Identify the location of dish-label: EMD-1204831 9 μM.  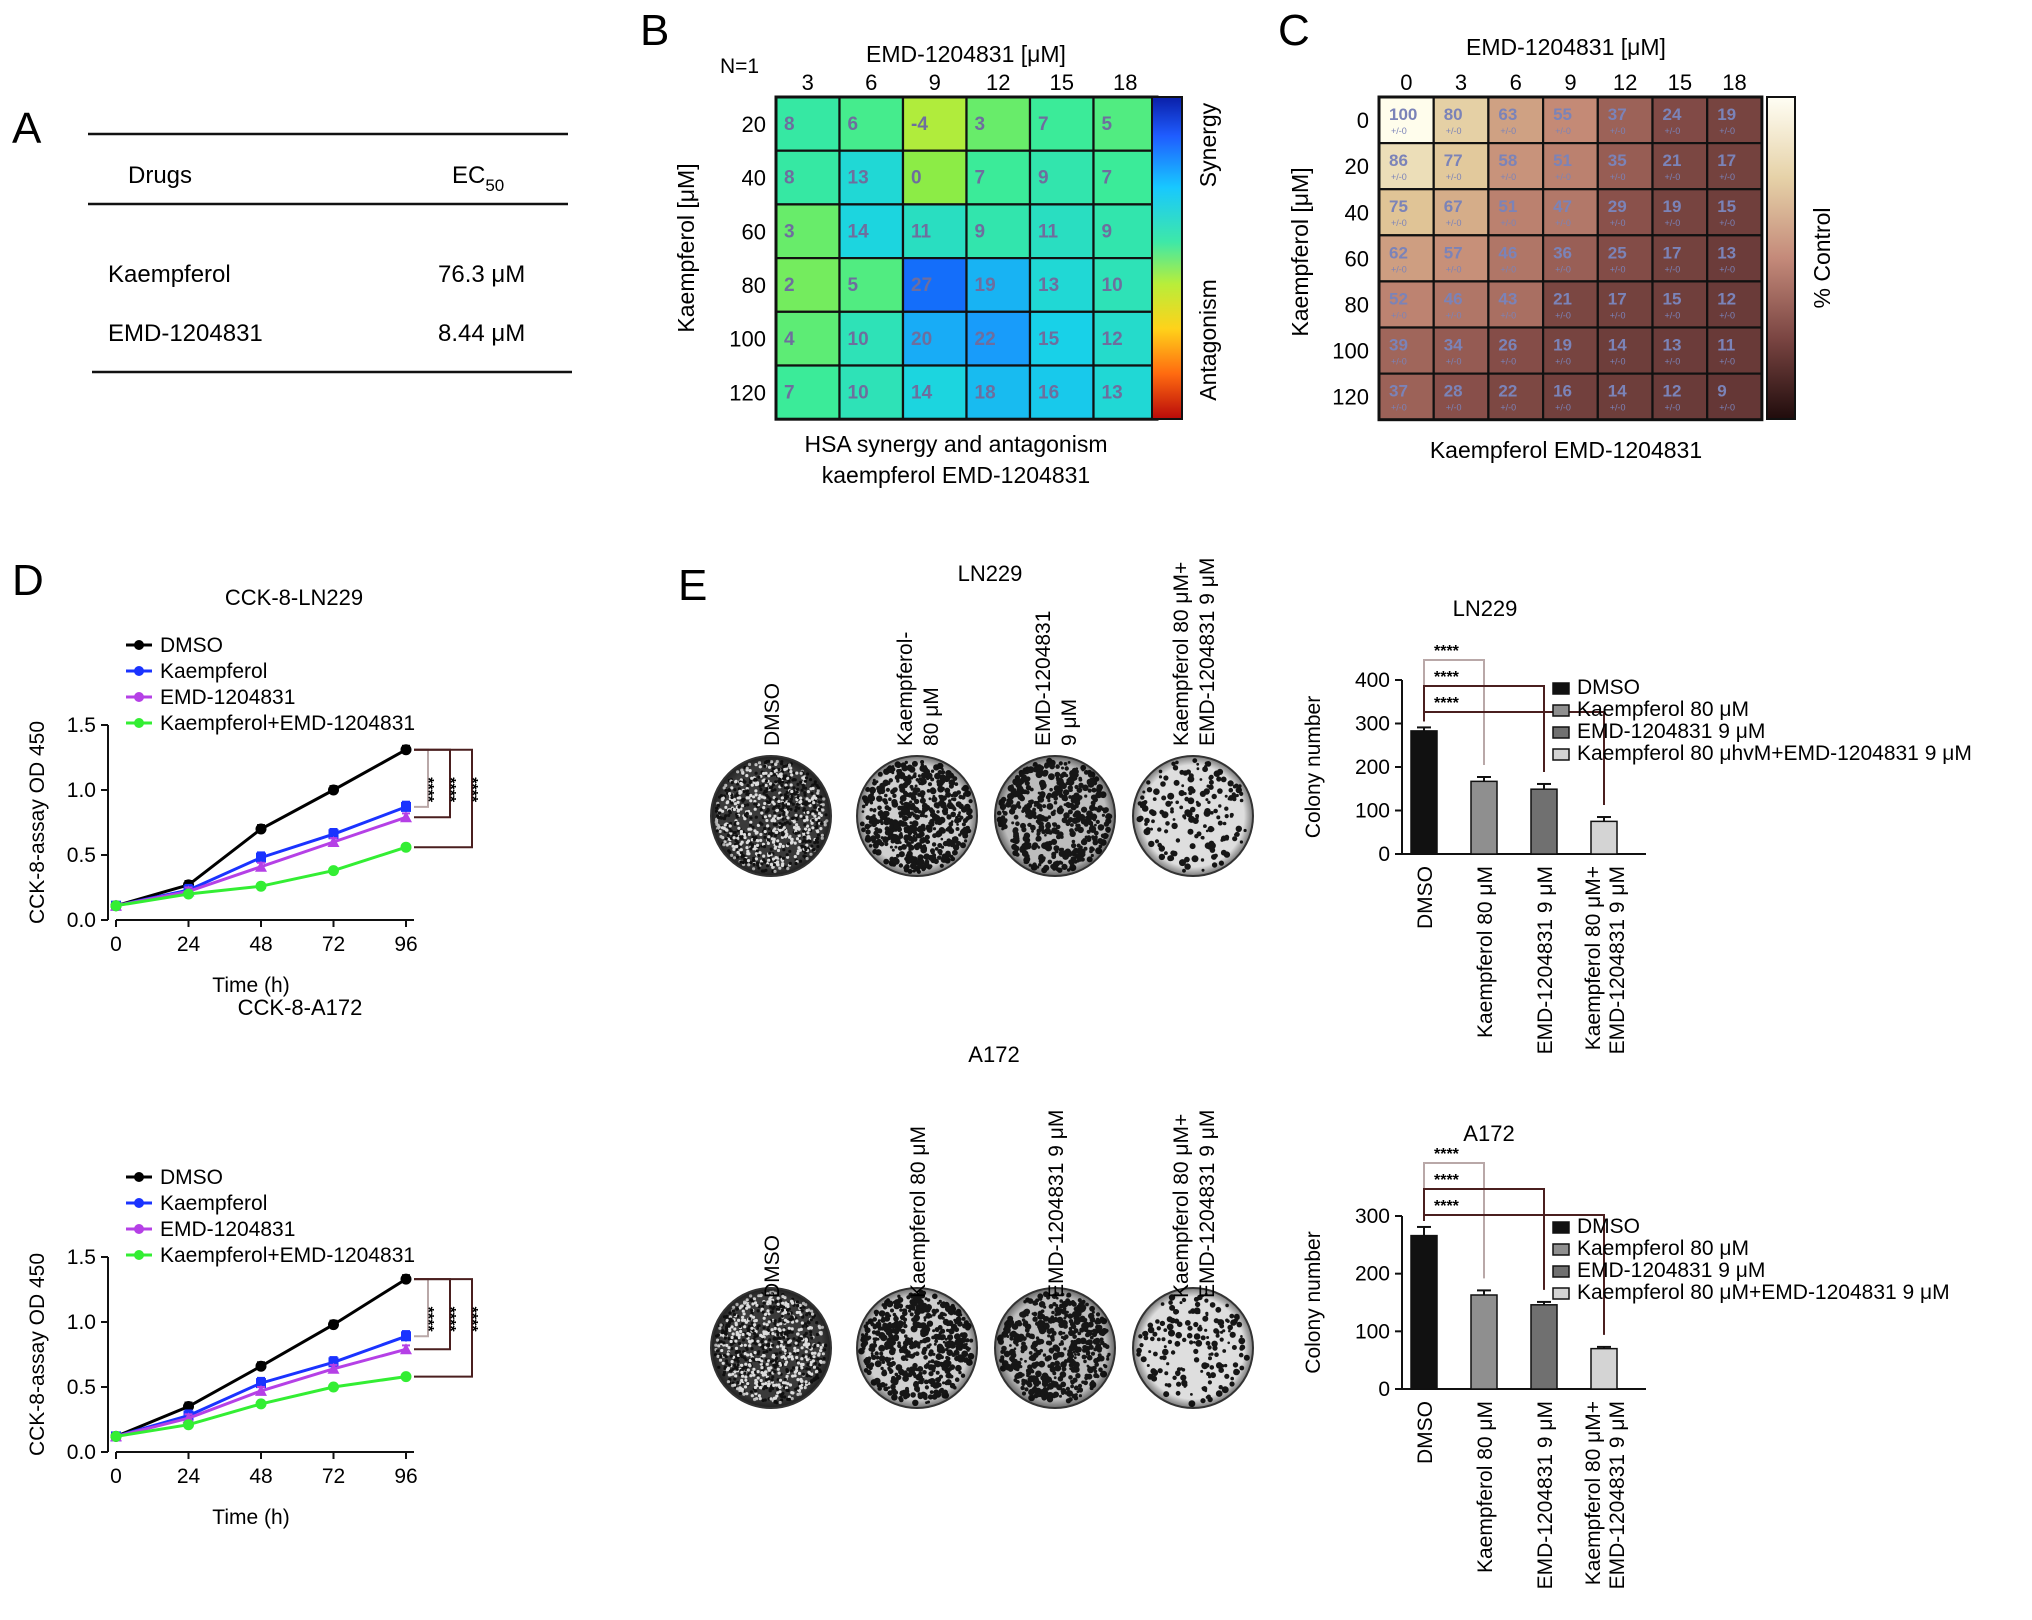
(1056, 1204).